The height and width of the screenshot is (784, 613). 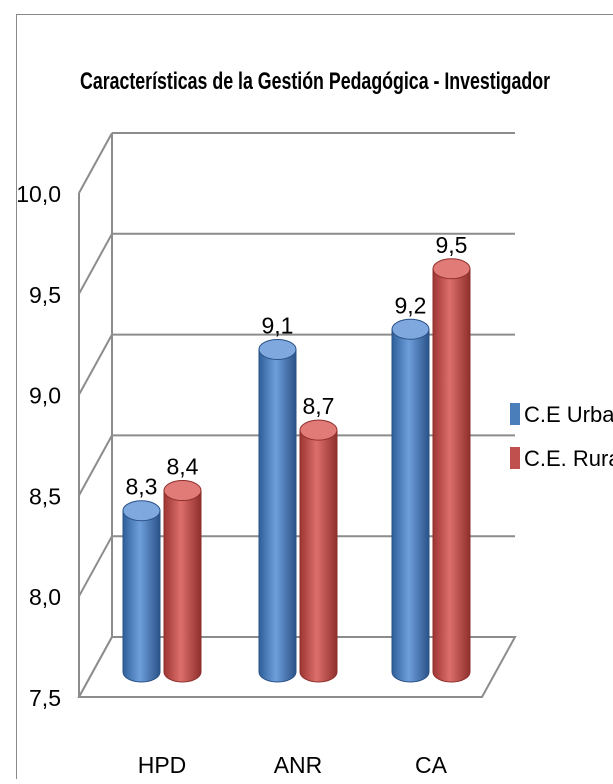 I want to click on bar-urbano-hpd, so click(x=141, y=596).